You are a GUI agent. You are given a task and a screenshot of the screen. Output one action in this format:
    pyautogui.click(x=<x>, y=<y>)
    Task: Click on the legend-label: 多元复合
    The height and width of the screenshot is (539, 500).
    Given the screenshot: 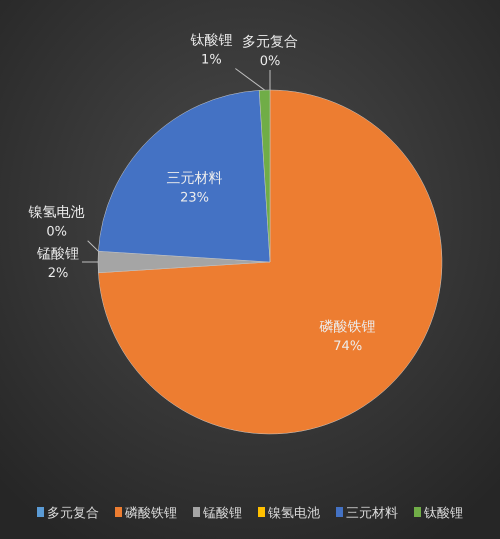 What is the action you would take?
    pyautogui.click(x=73, y=513)
    